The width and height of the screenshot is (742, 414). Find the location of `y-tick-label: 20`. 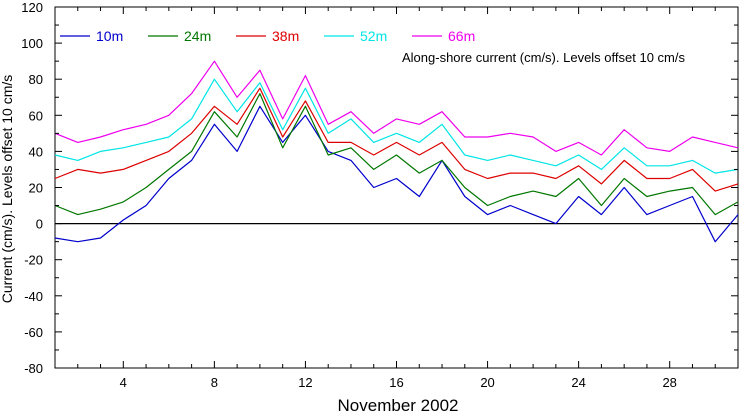

y-tick-label: 20 is located at coordinates (36, 188).